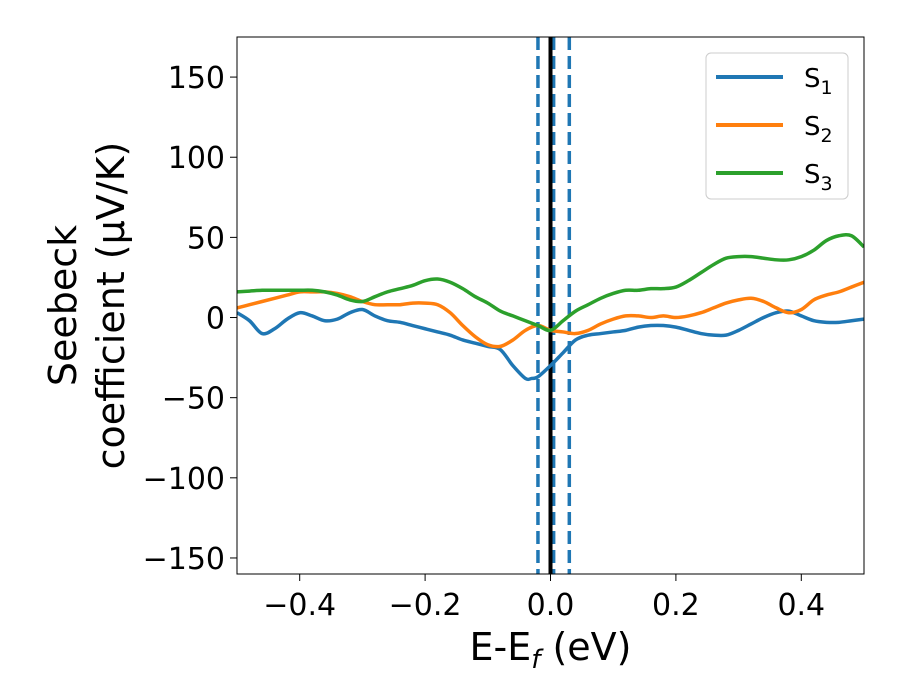  I want to click on series-line-s1, so click(550, 344).